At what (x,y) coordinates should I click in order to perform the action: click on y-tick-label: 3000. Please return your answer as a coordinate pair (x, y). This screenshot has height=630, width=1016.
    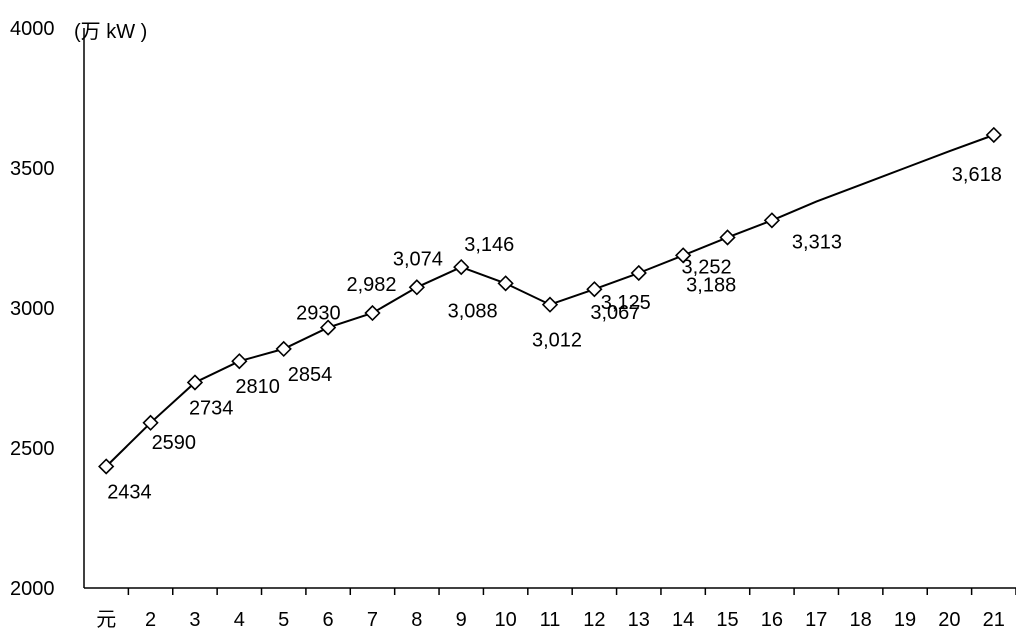
    Looking at the image, I should click on (32, 309).